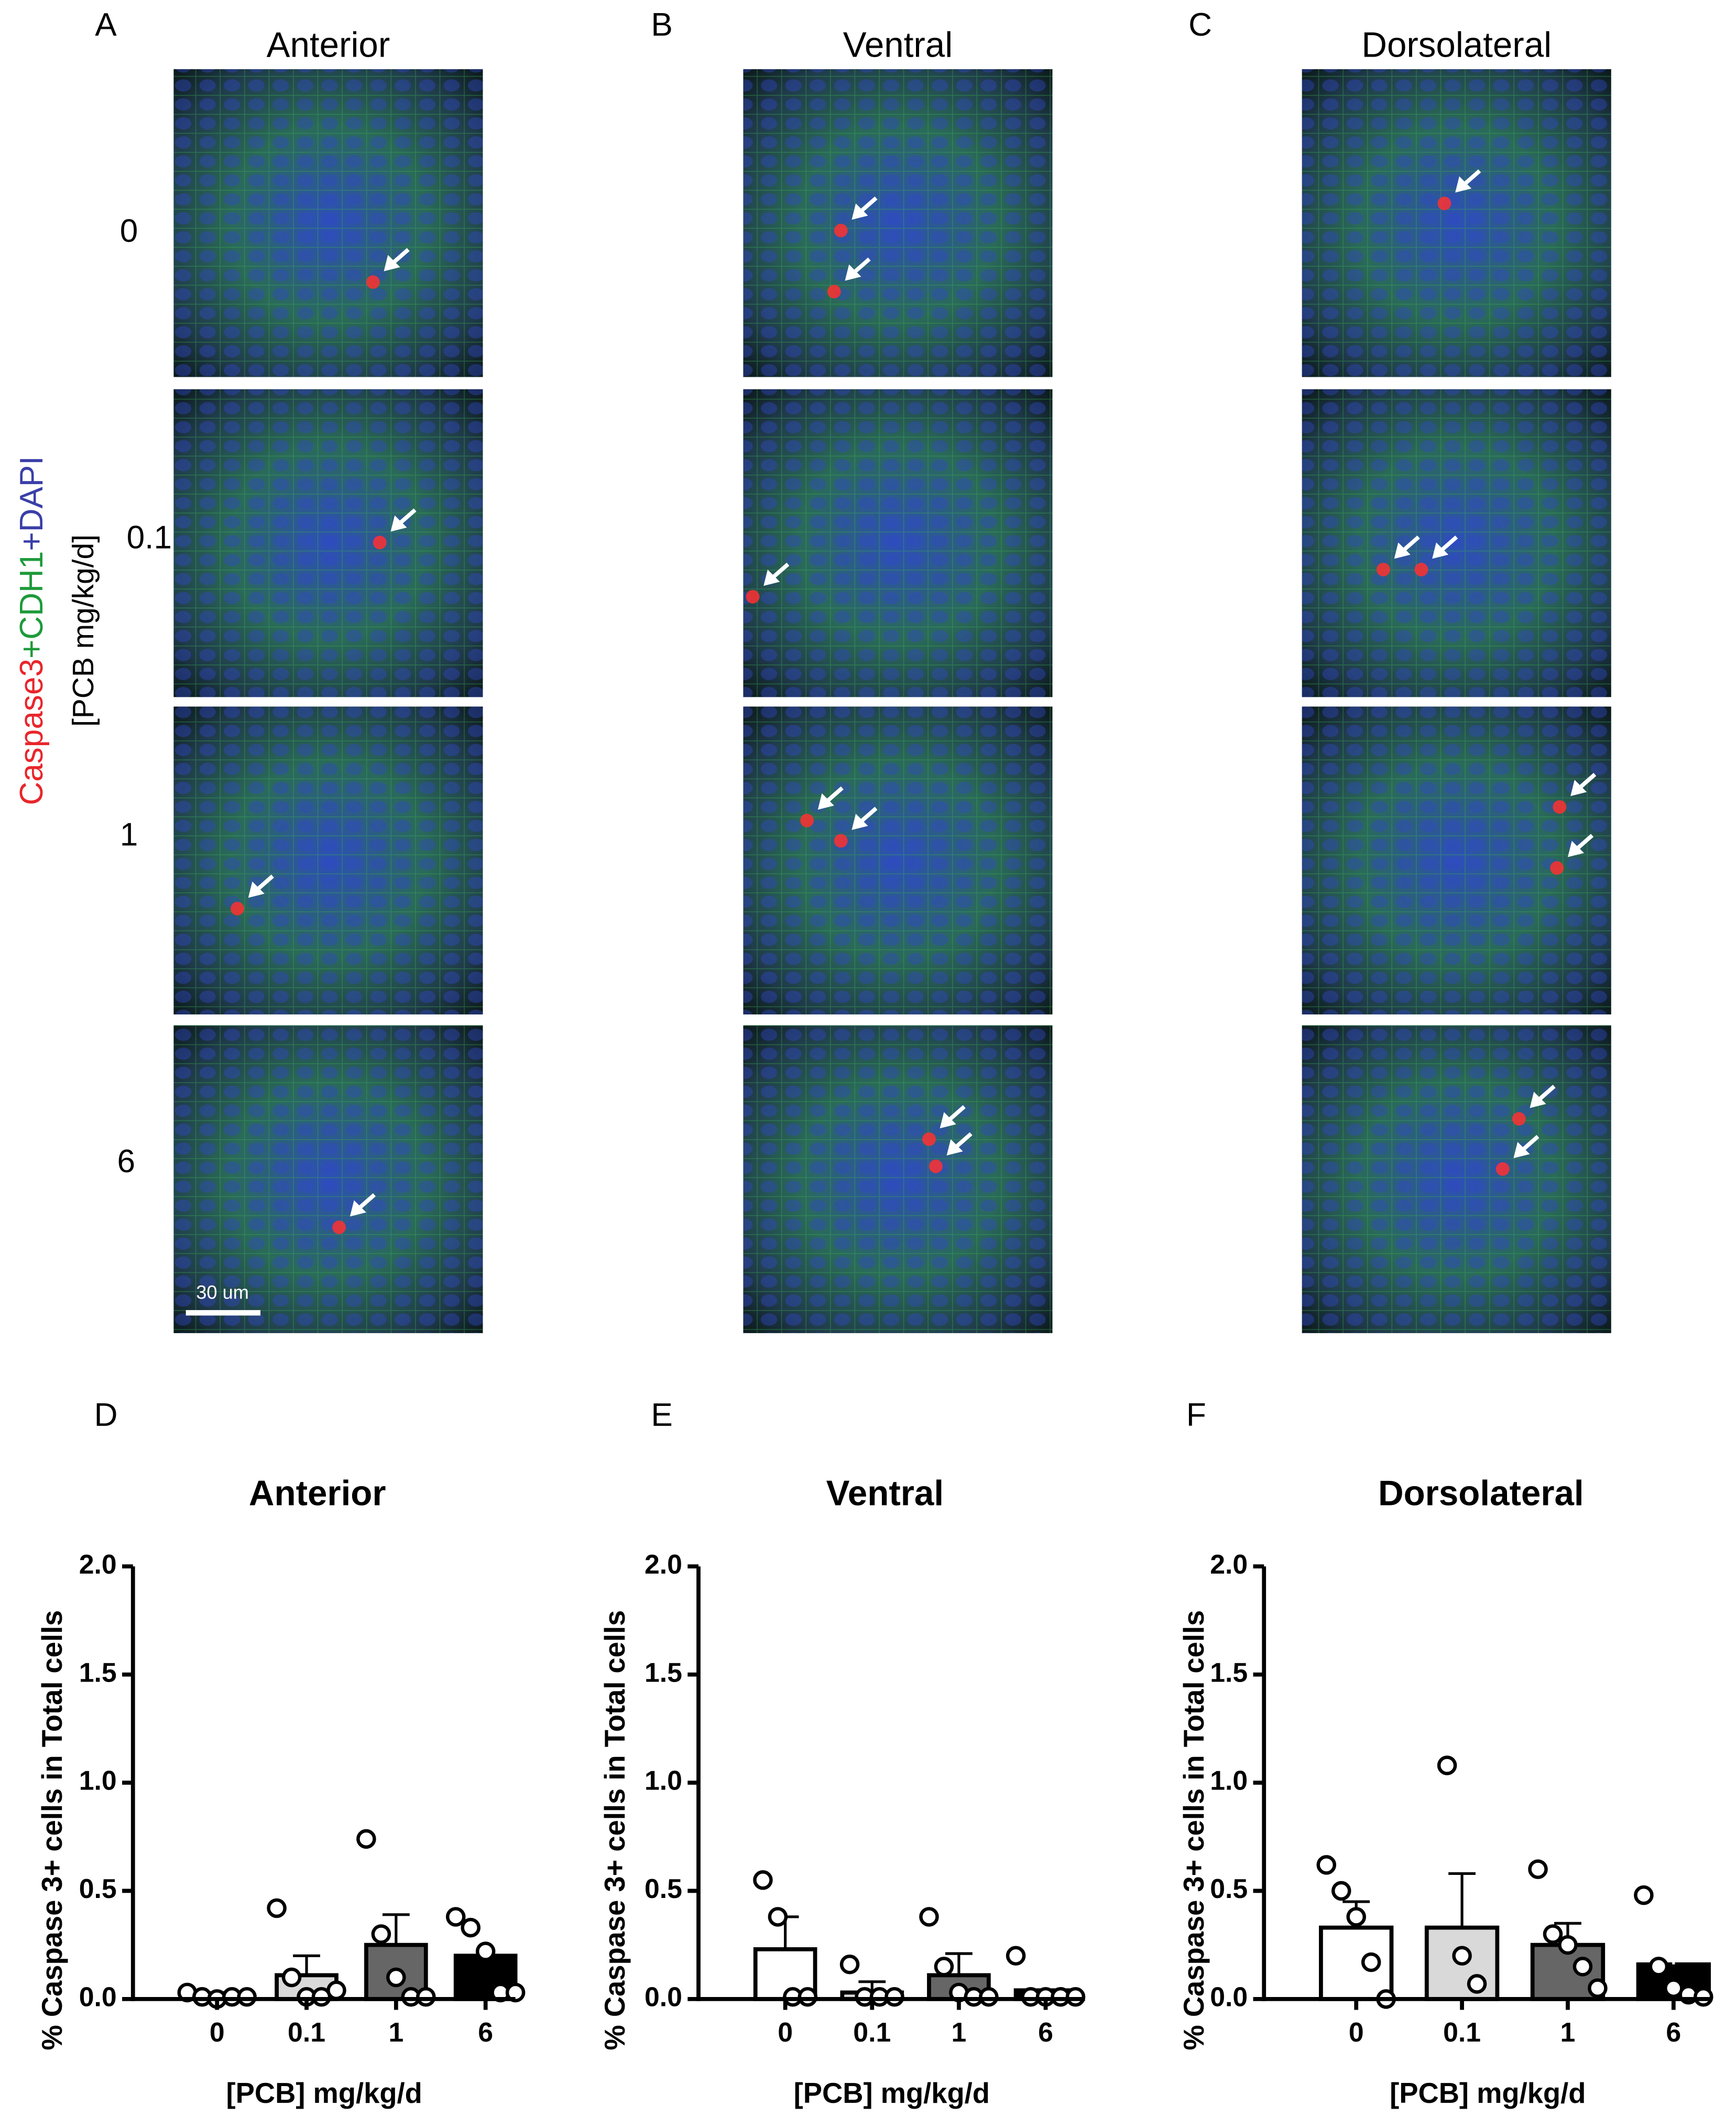 The width and height of the screenshot is (1736, 2117). What do you see at coordinates (898, 45) in the screenshot?
I see `column-title: Ventral` at bounding box center [898, 45].